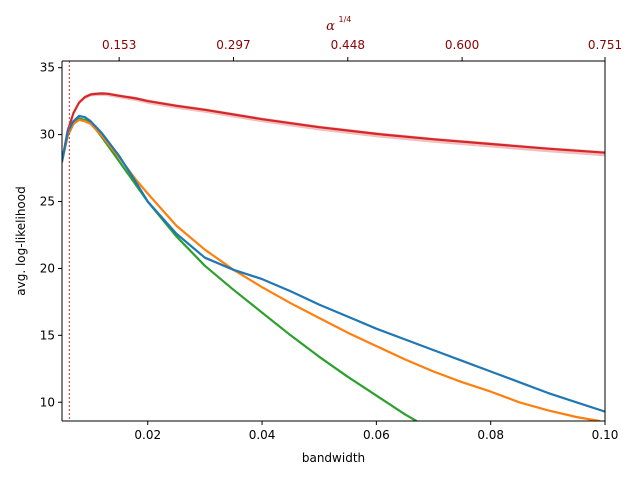 The height and width of the screenshot is (480, 640). Describe the element at coordinates (47, 402) in the screenshot. I see `y-tick-label: 10` at that location.